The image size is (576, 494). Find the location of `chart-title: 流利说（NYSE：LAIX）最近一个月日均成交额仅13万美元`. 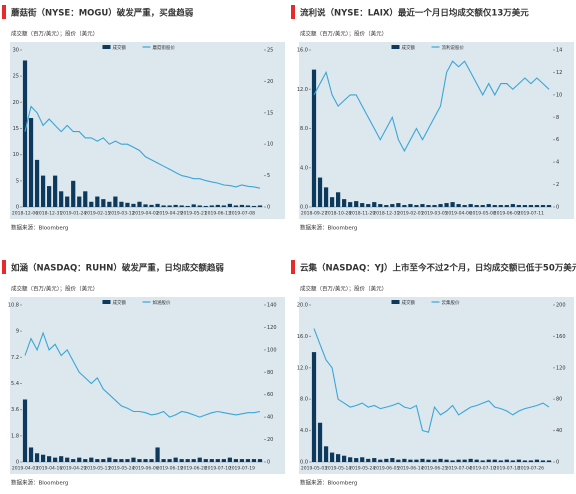

chart-title: 流利说（NYSE：LAIX）最近一个月日均成交额仅13万美元 is located at coordinates (414, 13).